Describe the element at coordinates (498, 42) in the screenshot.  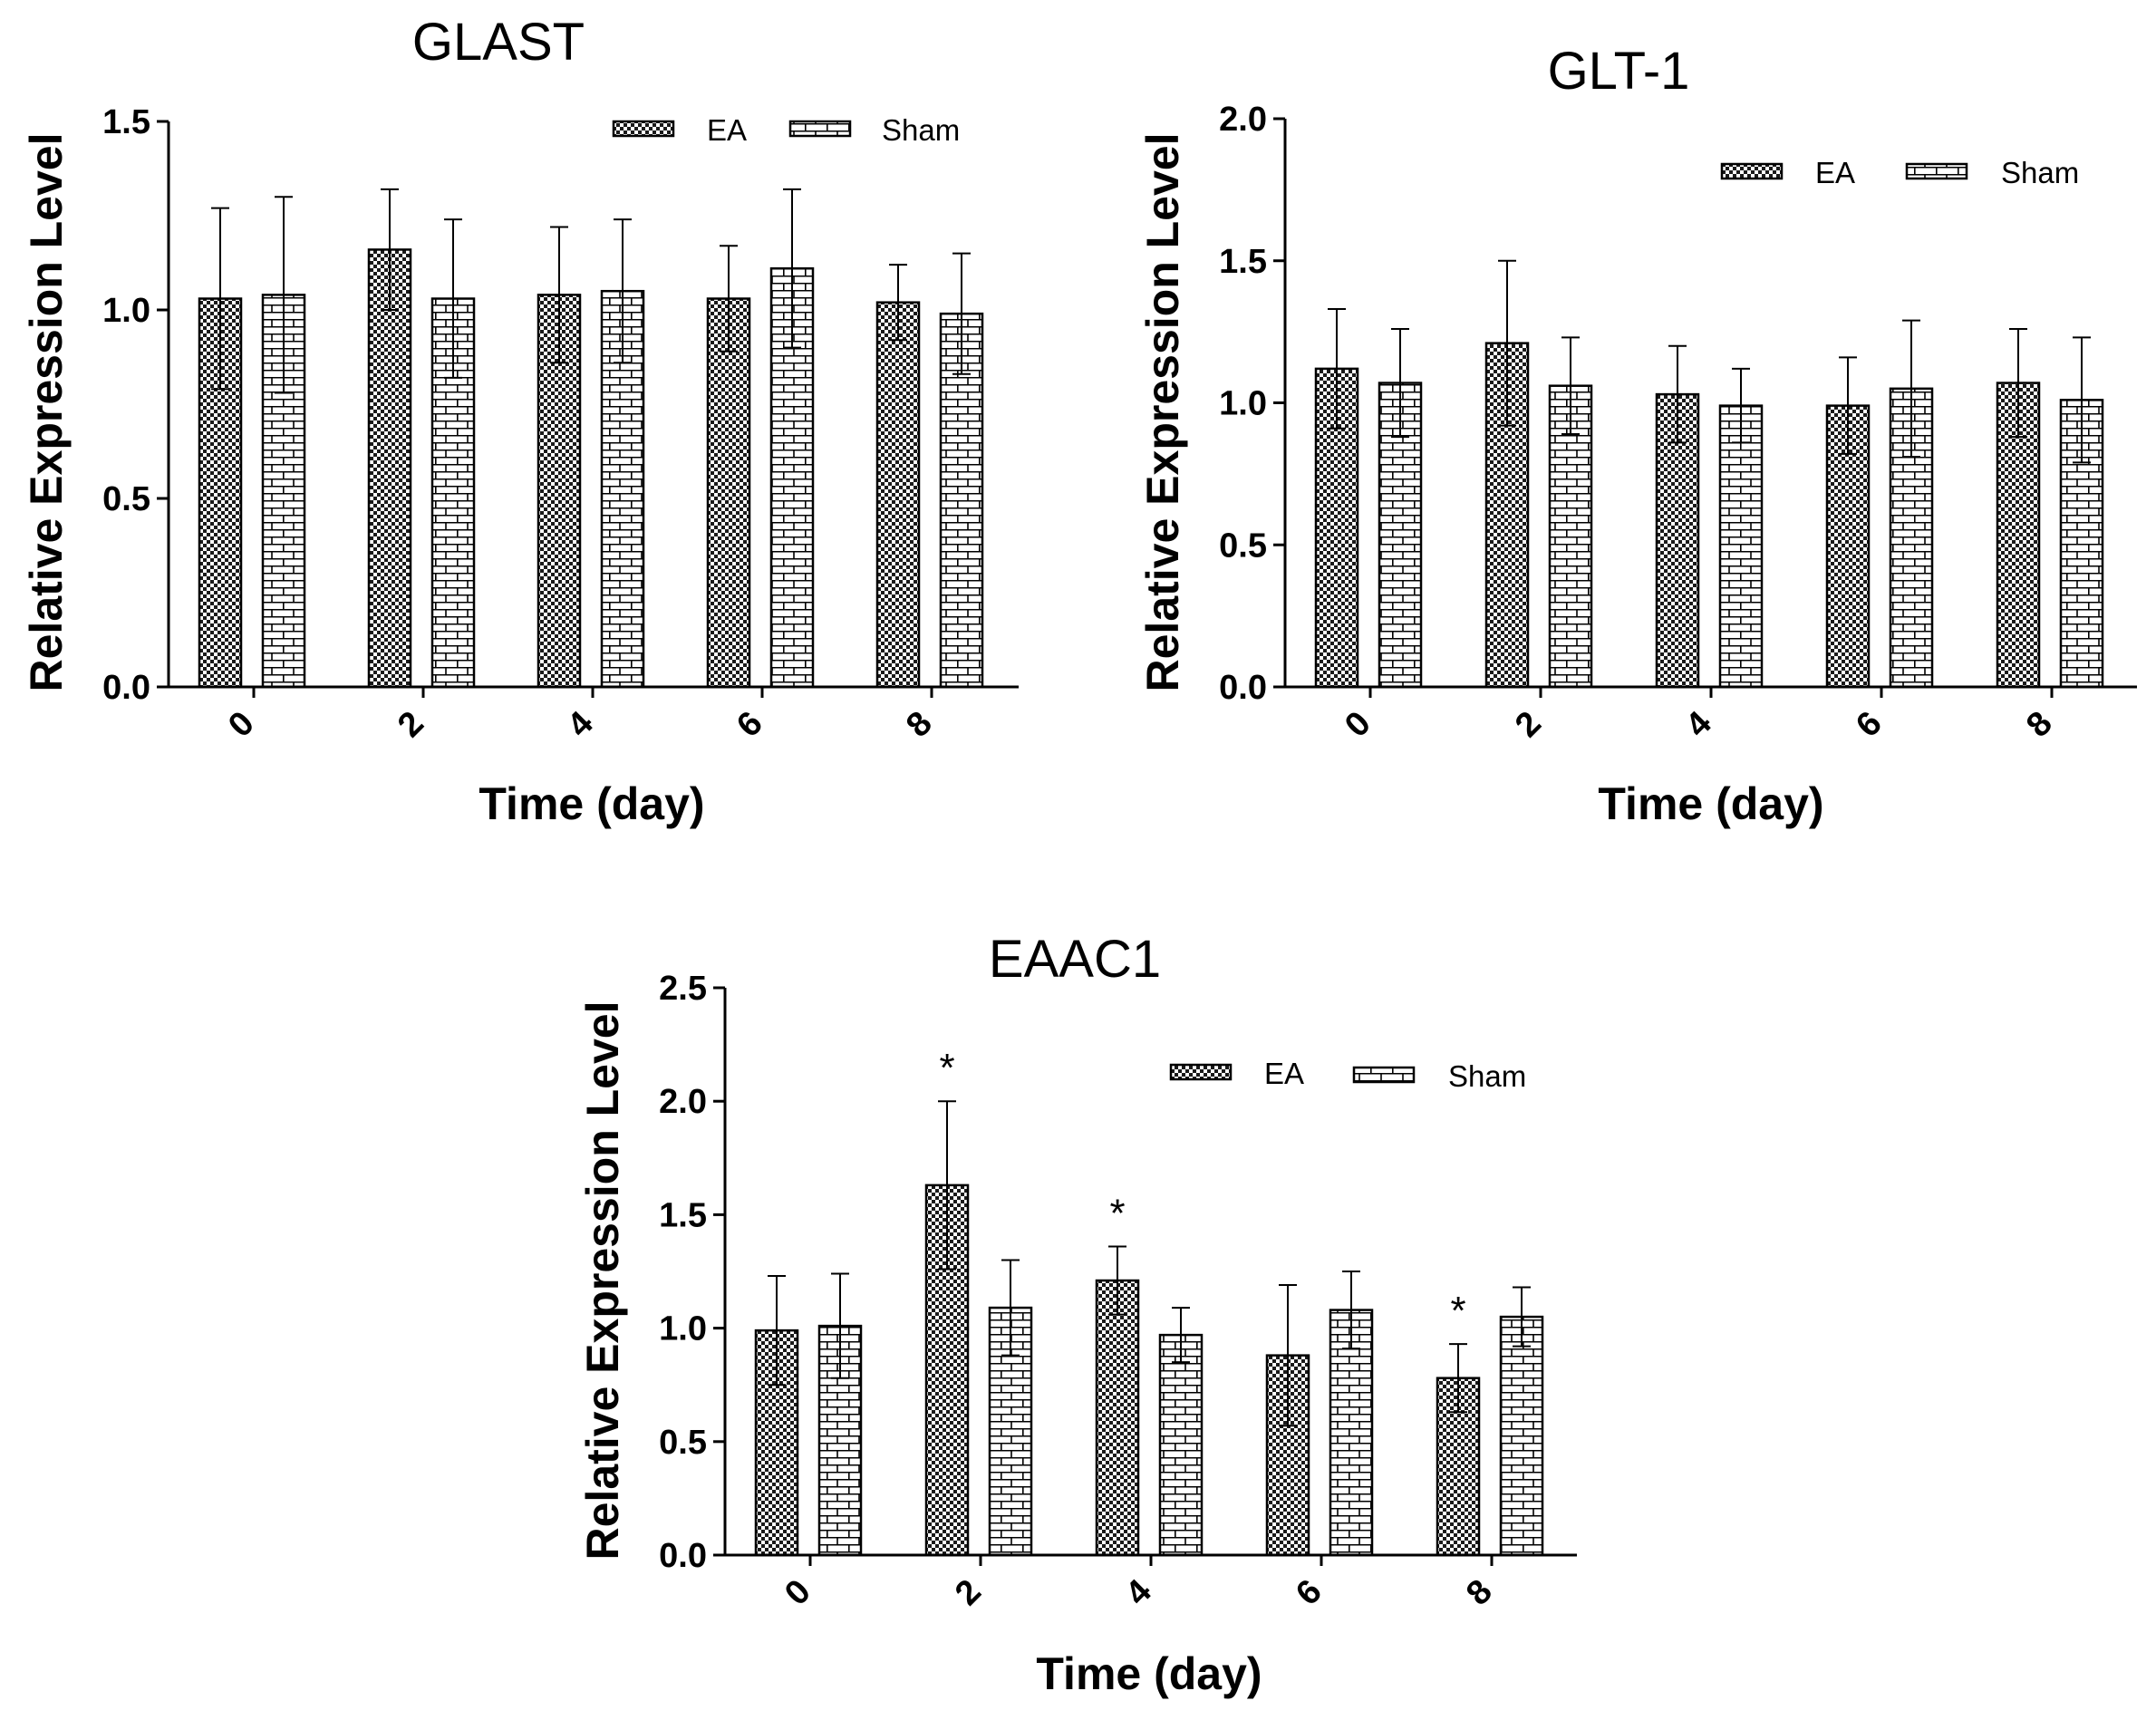
I see `chart-title: GLAST` at that location.